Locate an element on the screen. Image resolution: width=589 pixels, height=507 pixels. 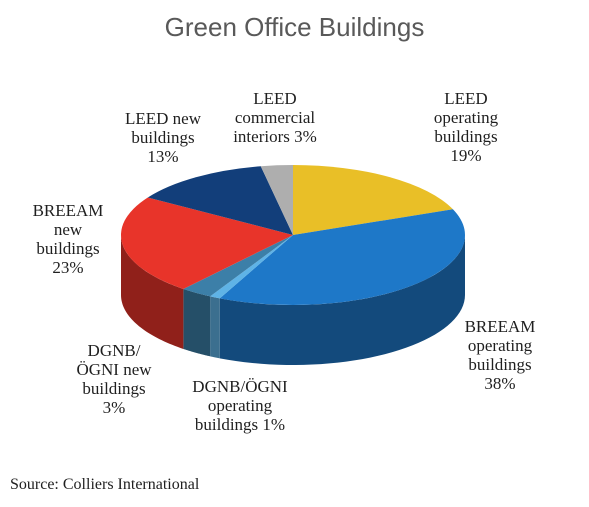
slice-label-4: BREEAM new buildings 23% is located at coordinates (68, 239).